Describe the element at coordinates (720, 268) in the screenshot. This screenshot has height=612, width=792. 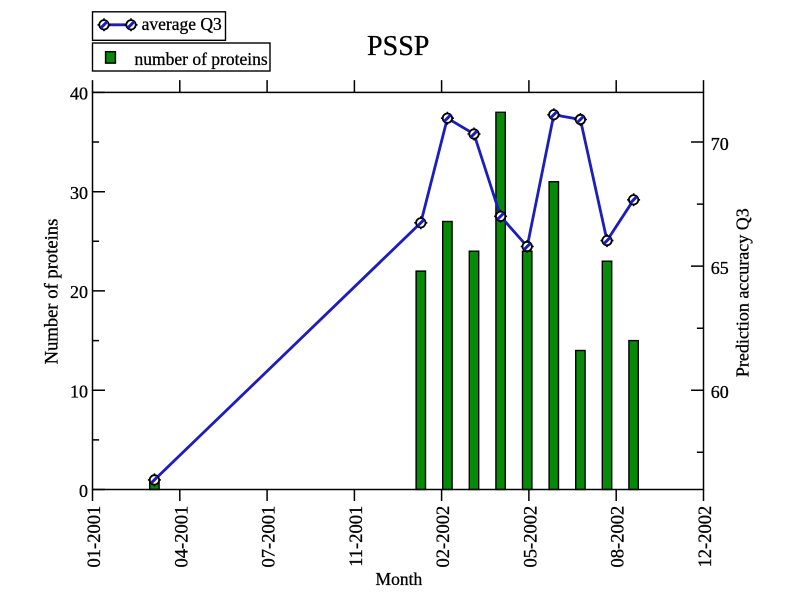
I see `svg-text: 65` at that location.